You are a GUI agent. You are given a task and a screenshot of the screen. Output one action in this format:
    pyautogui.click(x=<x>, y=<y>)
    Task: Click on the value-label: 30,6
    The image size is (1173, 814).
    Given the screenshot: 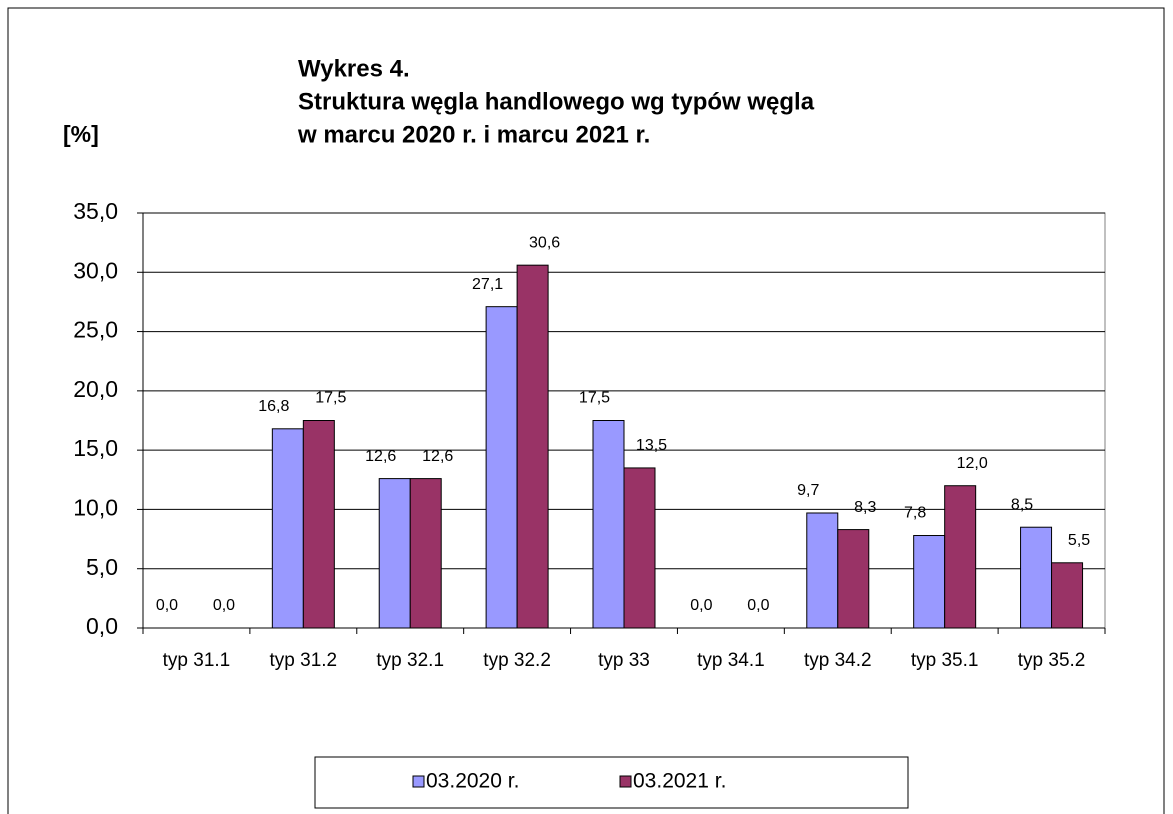 What is the action you would take?
    pyautogui.click(x=544, y=242)
    